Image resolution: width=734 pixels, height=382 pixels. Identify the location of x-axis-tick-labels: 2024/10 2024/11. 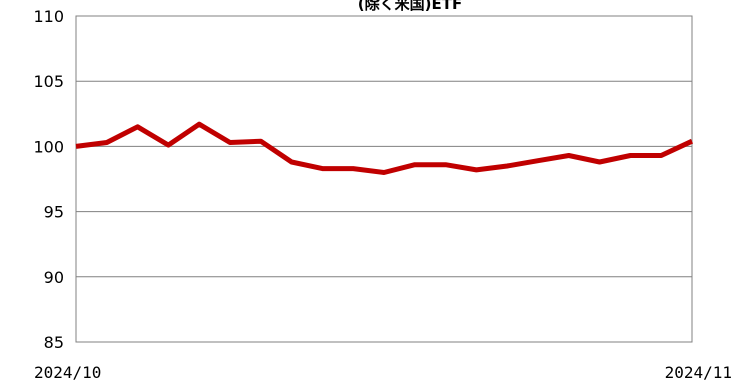
(383, 372).